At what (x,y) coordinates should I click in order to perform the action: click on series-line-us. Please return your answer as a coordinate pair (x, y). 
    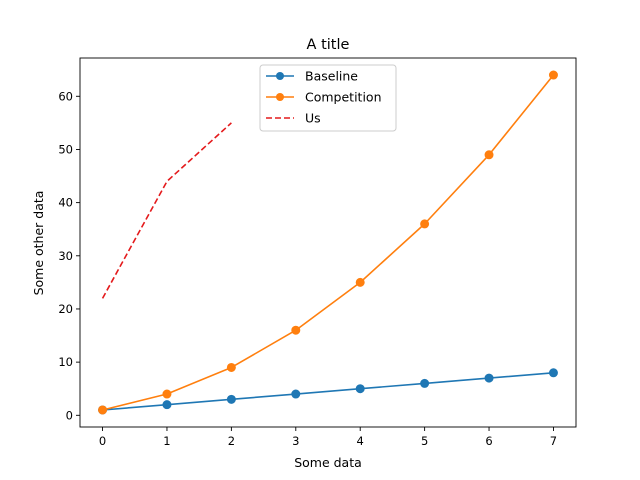
    Looking at the image, I should click on (166, 210).